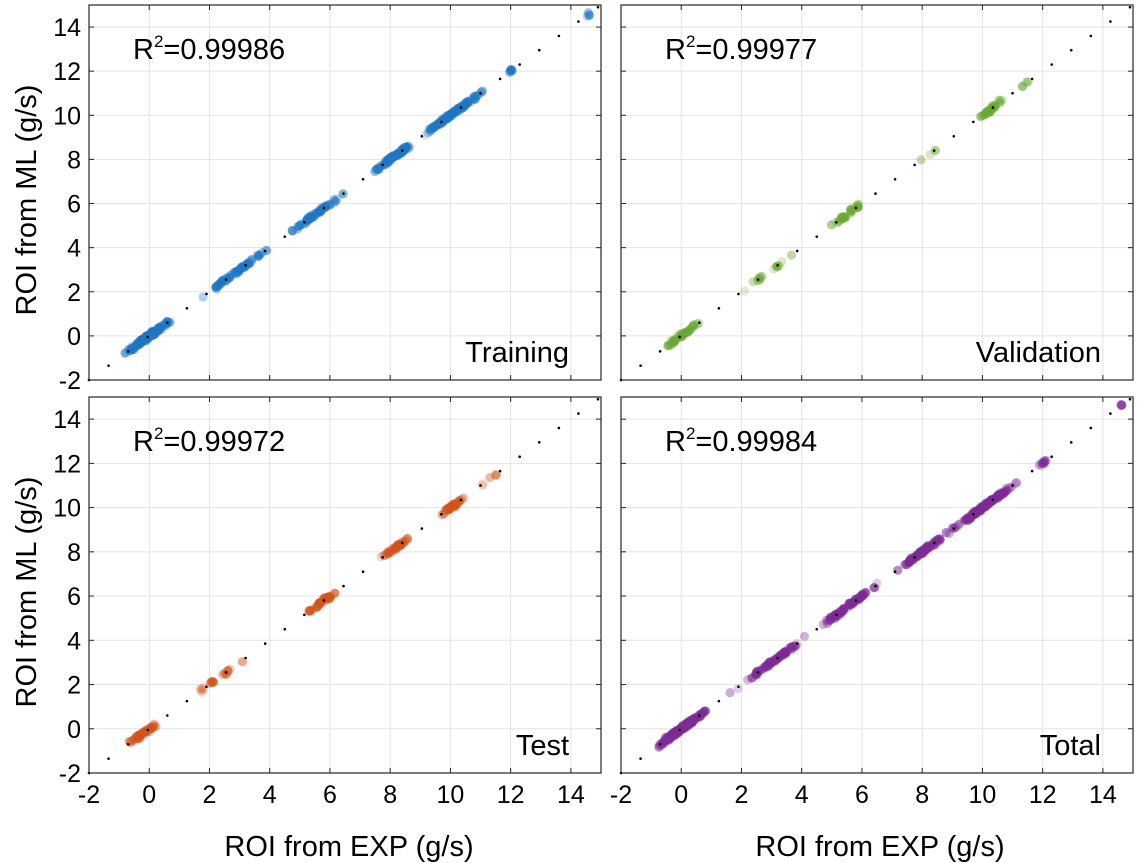 This screenshot has height=863, width=1147. What do you see at coordinates (802, 795) in the screenshot?
I see `x-tick-label: 4` at bounding box center [802, 795].